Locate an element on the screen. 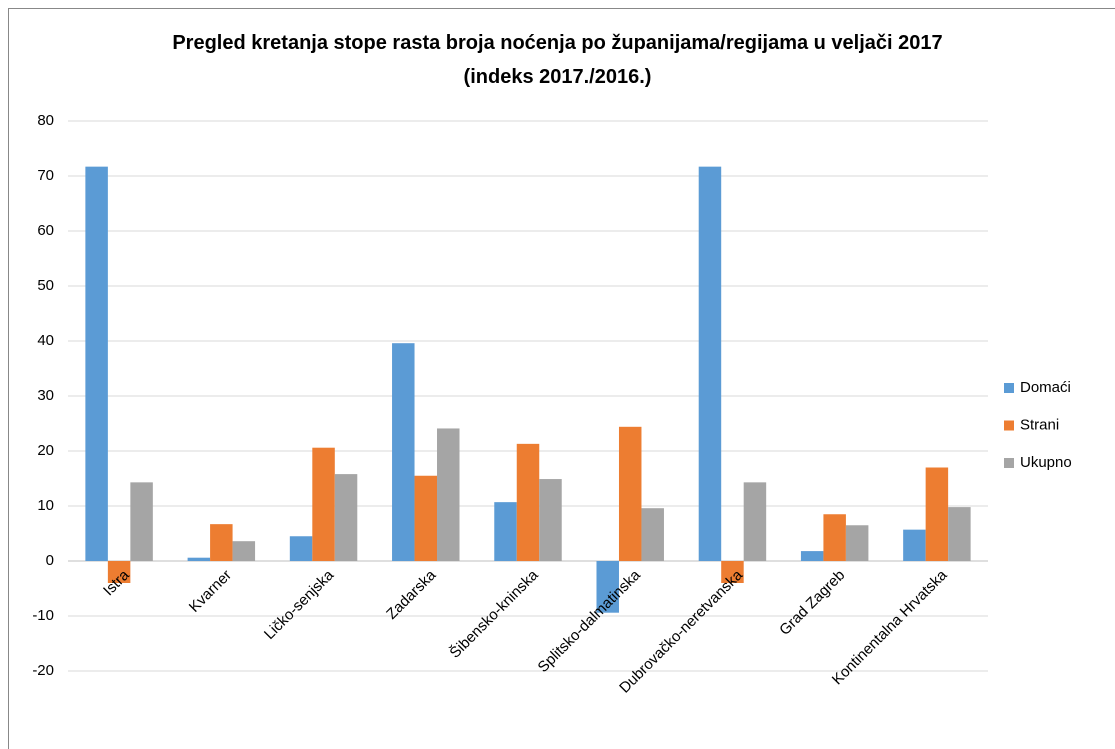 This screenshot has width=1115, height=749. x-tick-label: Šibensko-kninska is located at coordinates (494, 614).